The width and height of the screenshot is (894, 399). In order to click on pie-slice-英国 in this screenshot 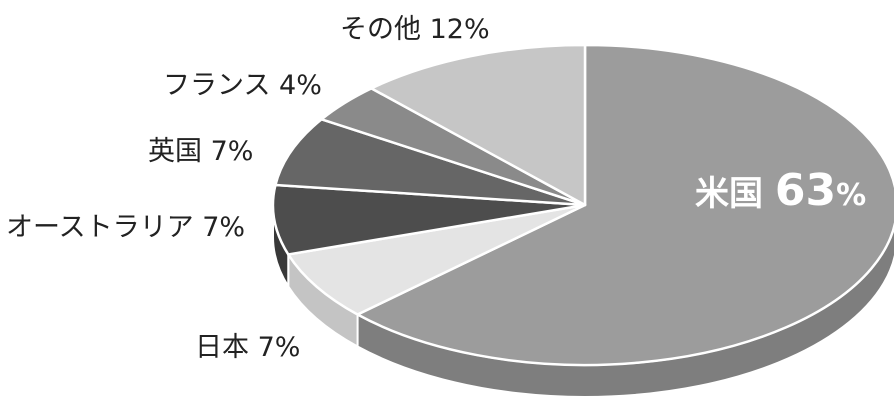, I will do `click(430, 162)`.